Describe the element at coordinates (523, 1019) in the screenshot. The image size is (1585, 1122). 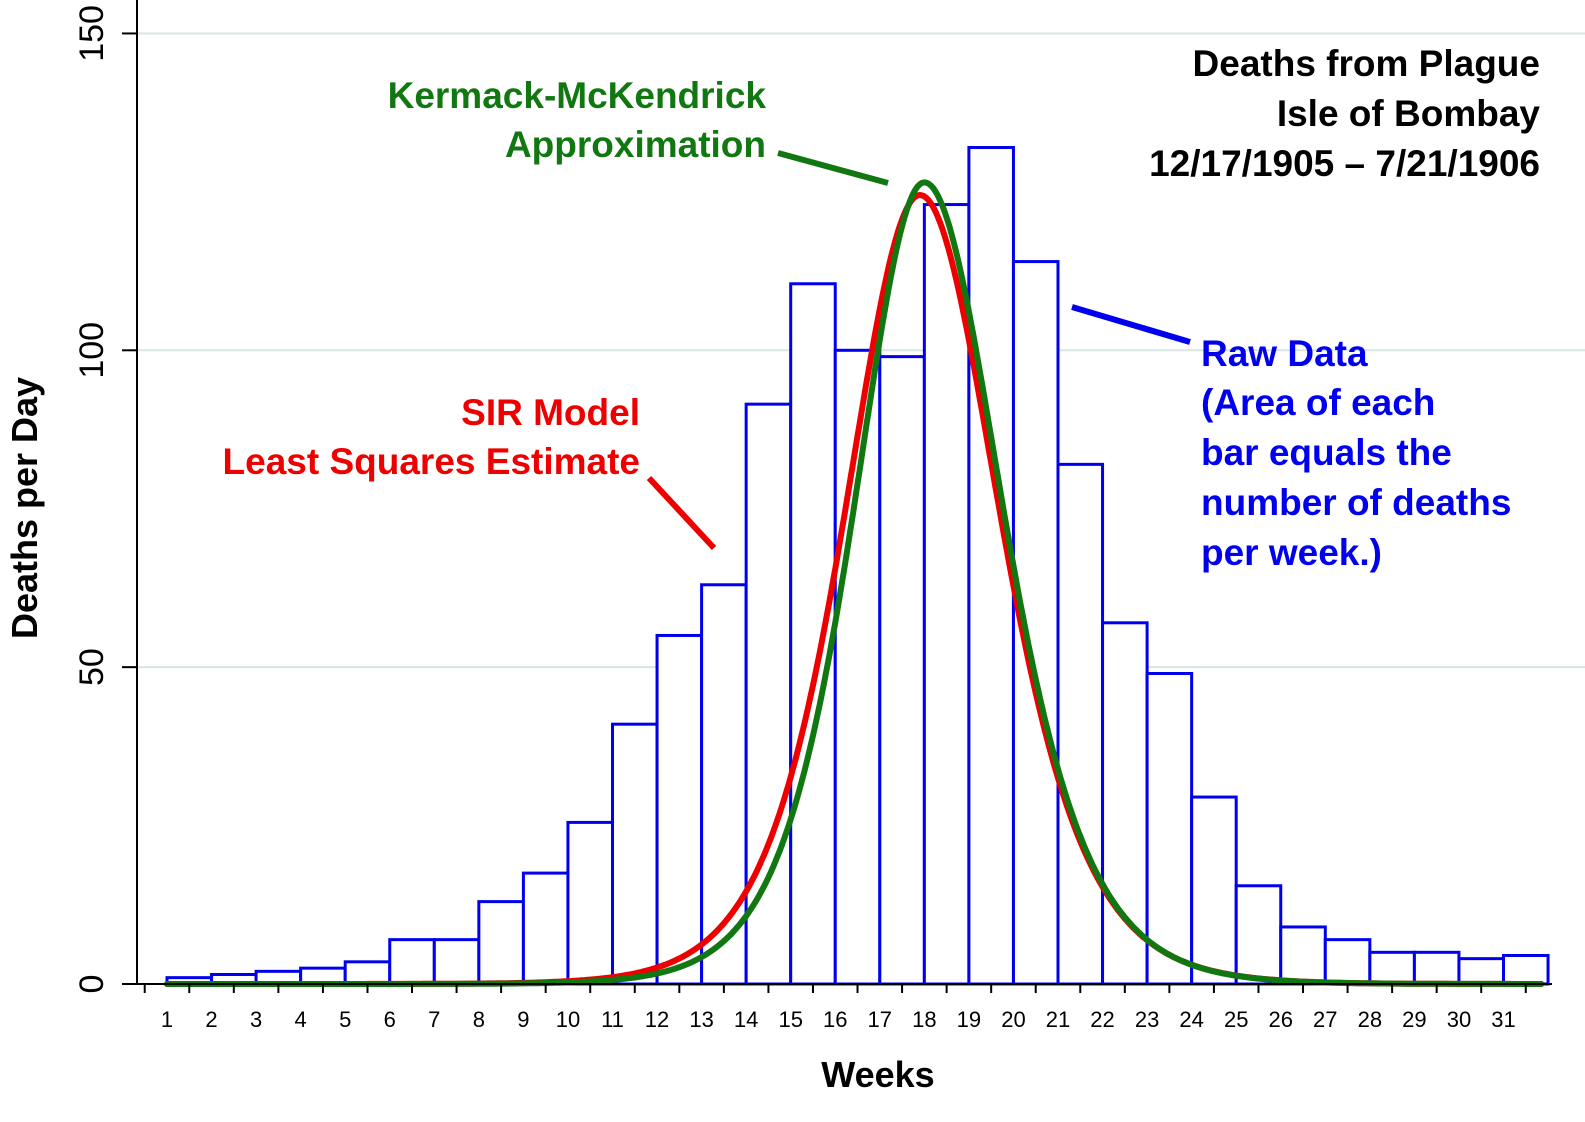
I see `x-tick-label: 9` at that location.